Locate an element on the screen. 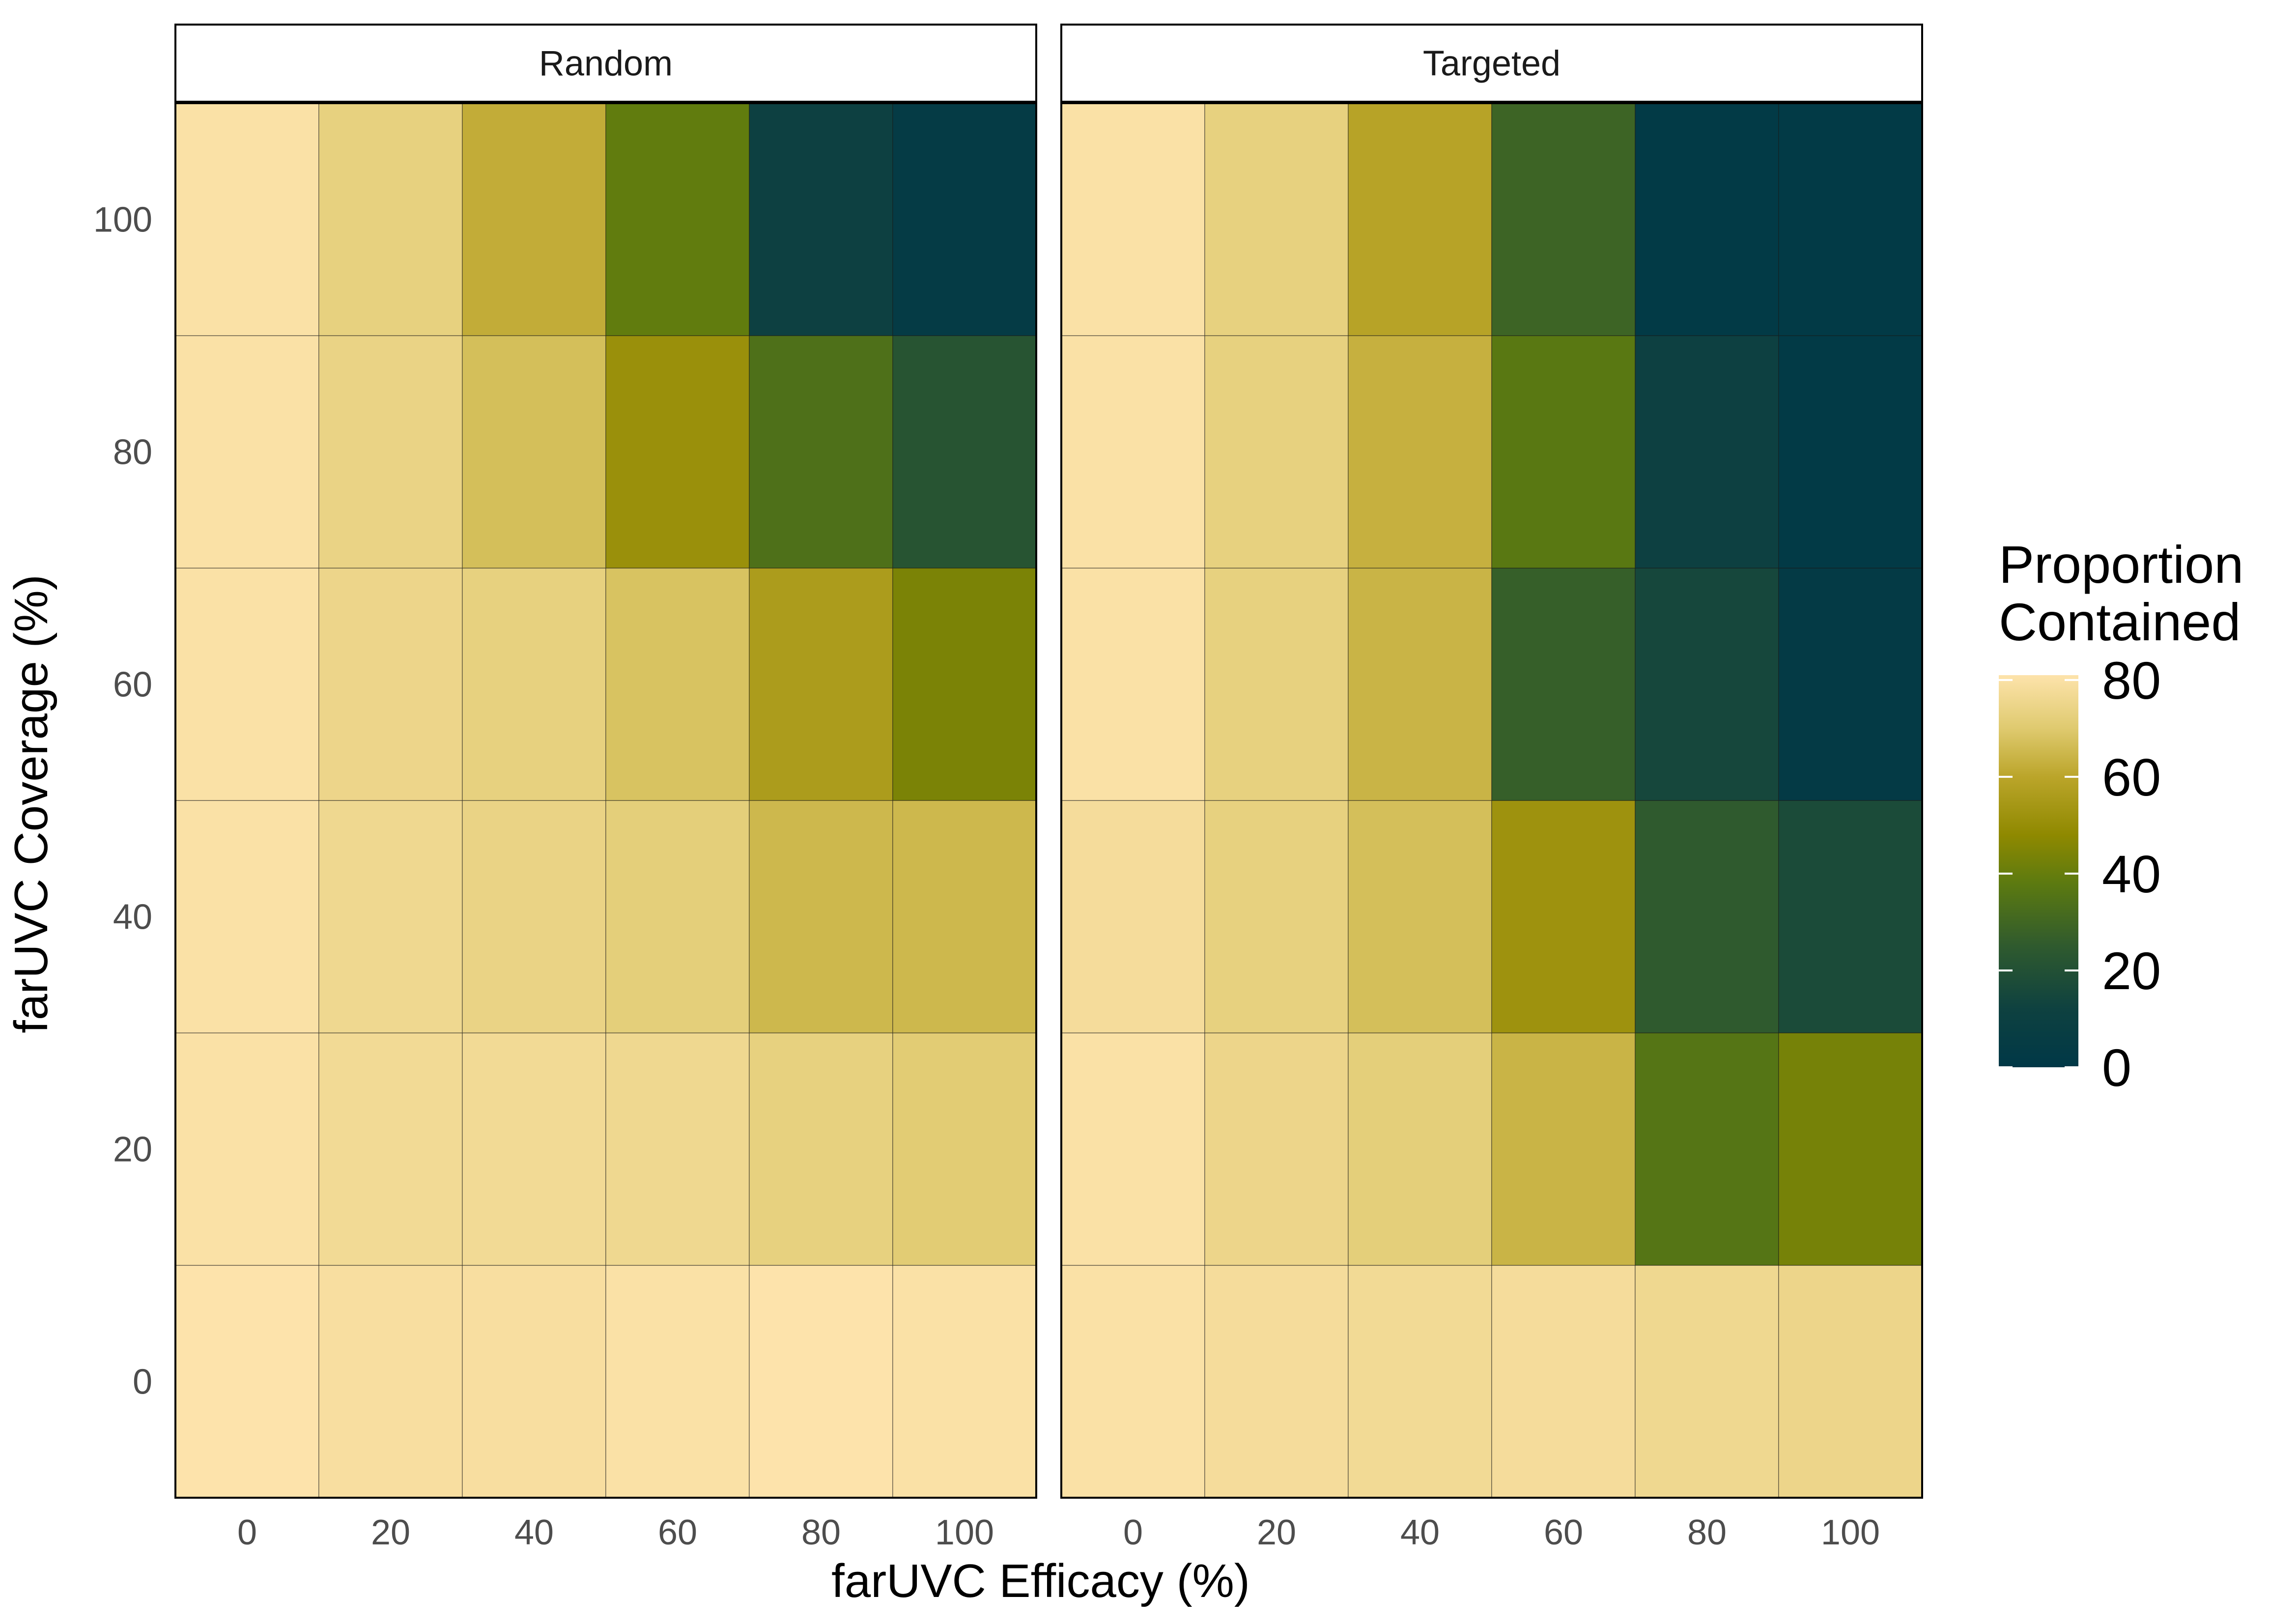 The image size is (2270, 1624). legend-tick-label: 20 is located at coordinates (2131, 970).